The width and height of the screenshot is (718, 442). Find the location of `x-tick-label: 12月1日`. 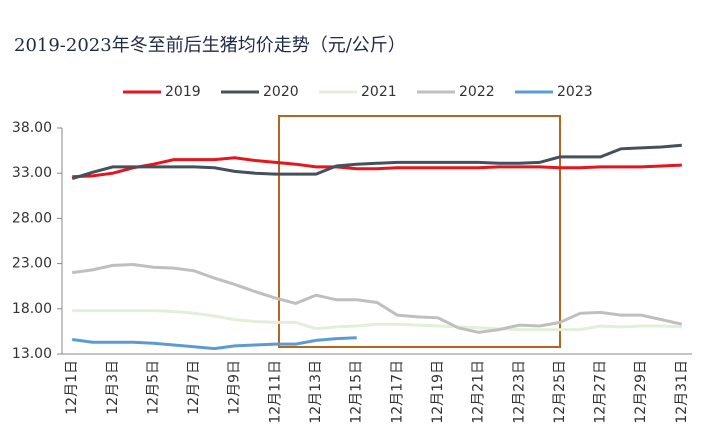

x-tick-label: 12月1日 is located at coordinates (72, 387).